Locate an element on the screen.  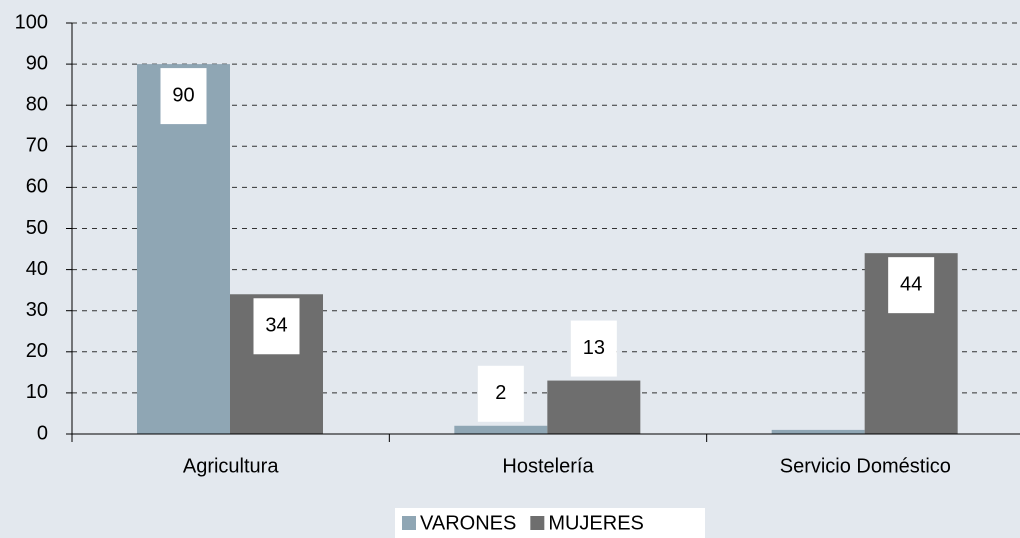
data-label: 13 is located at coordinates (594, 348).